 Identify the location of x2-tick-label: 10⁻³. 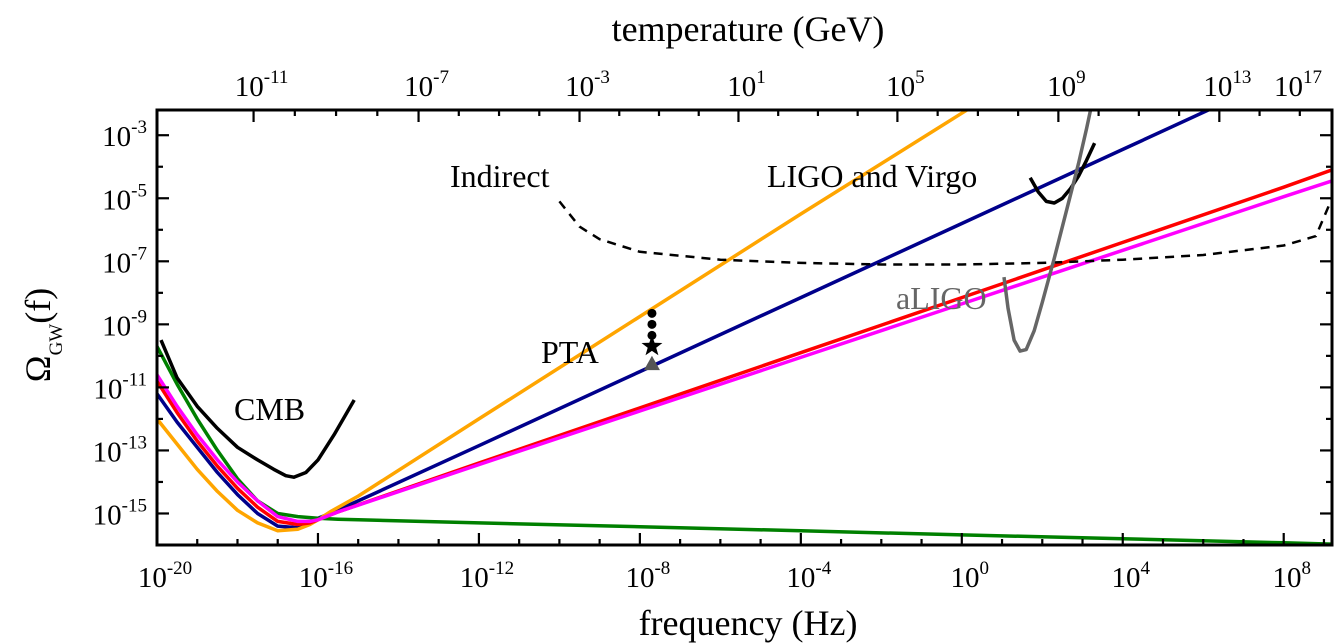
(587, 85).